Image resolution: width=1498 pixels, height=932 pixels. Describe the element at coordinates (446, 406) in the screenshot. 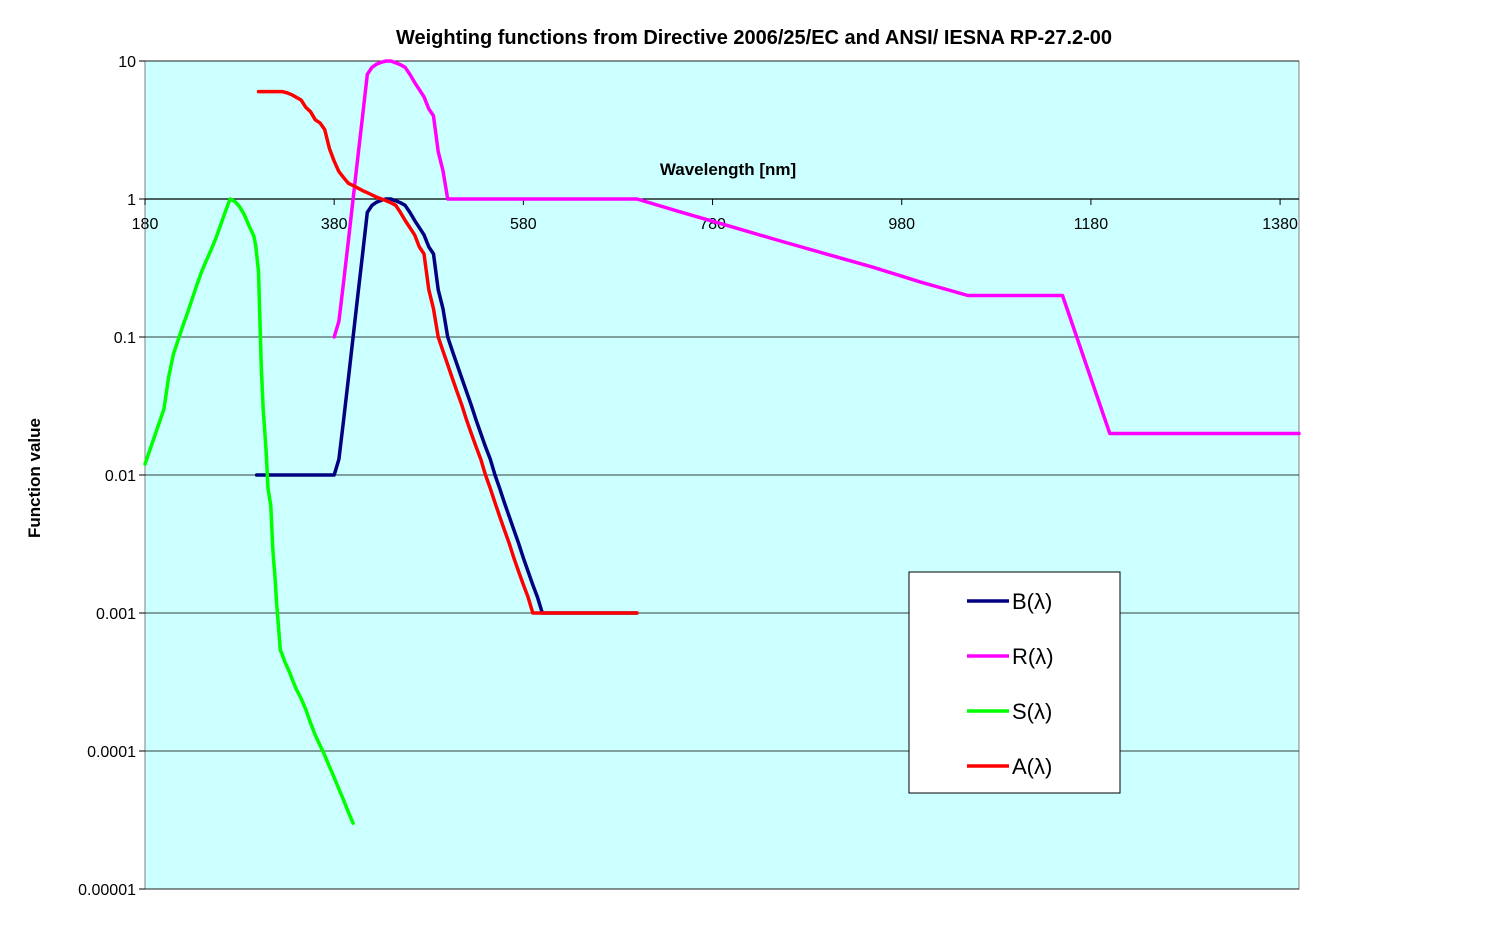

I see `series-line-b` at that location.